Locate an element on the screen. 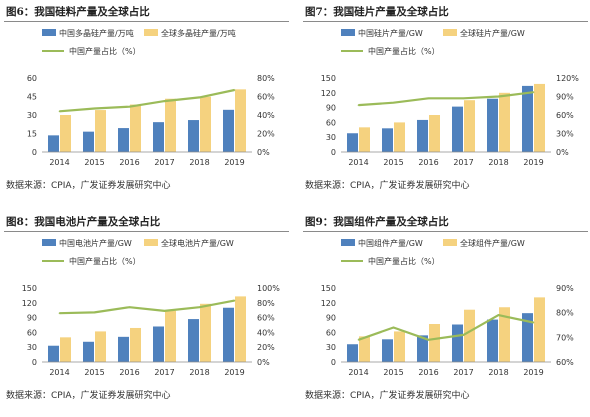 The width and height of the screenshot is (590, 417). x-tick-label: 2018 is located at coordinates (199, 372).